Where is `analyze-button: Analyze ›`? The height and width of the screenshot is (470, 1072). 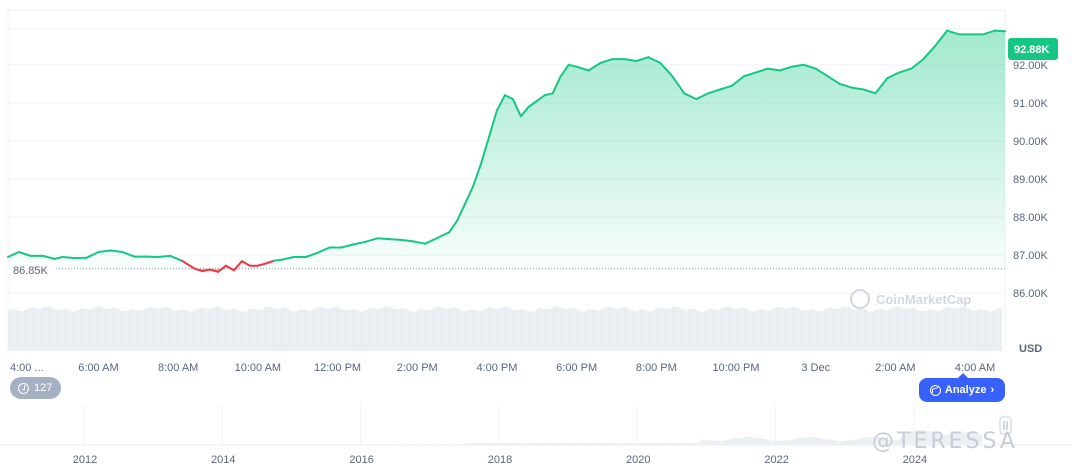
analyze-button: Analyze › is located at coordinates (962, 387).